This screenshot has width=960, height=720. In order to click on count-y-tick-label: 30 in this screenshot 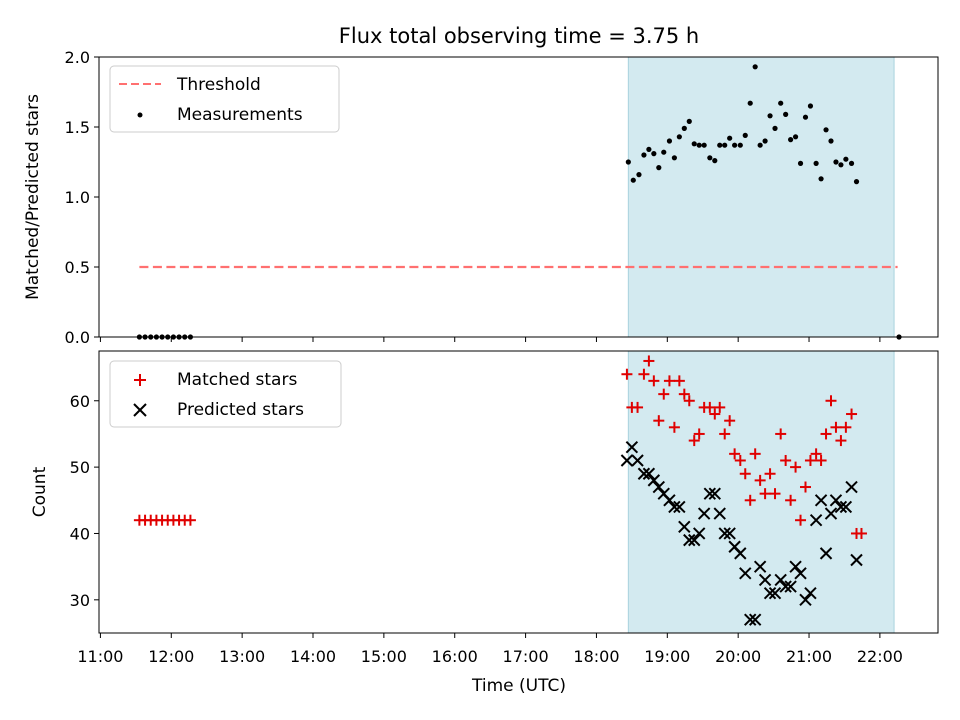, I will do `click(80, 600)`.